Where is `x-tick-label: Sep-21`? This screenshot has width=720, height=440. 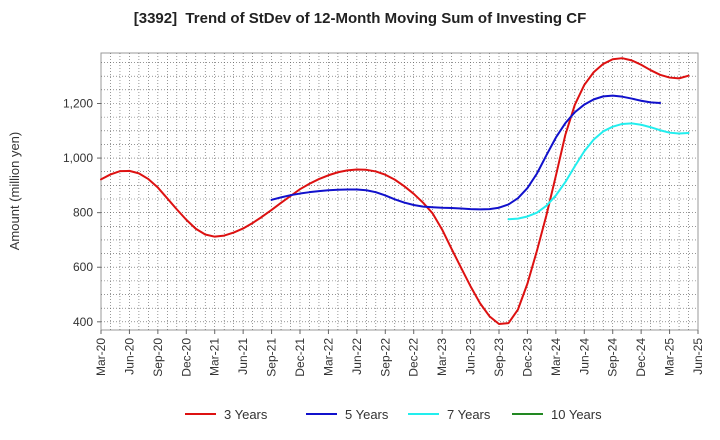 x-tick-label: Sep-21 is located at coordinates (272, 357).